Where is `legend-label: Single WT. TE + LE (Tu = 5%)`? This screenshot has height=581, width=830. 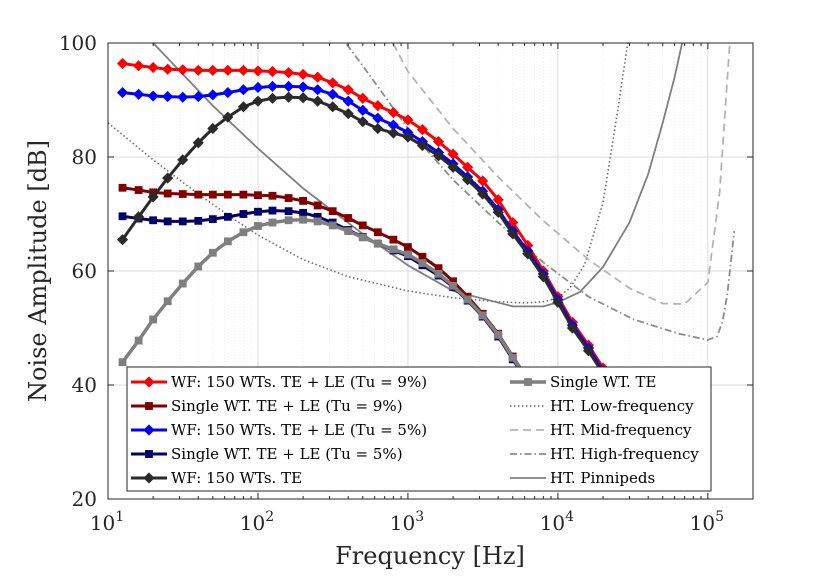
legend-label: Single WT. TE + LE (Tu = 5%) is located at coordinates (287, 454).